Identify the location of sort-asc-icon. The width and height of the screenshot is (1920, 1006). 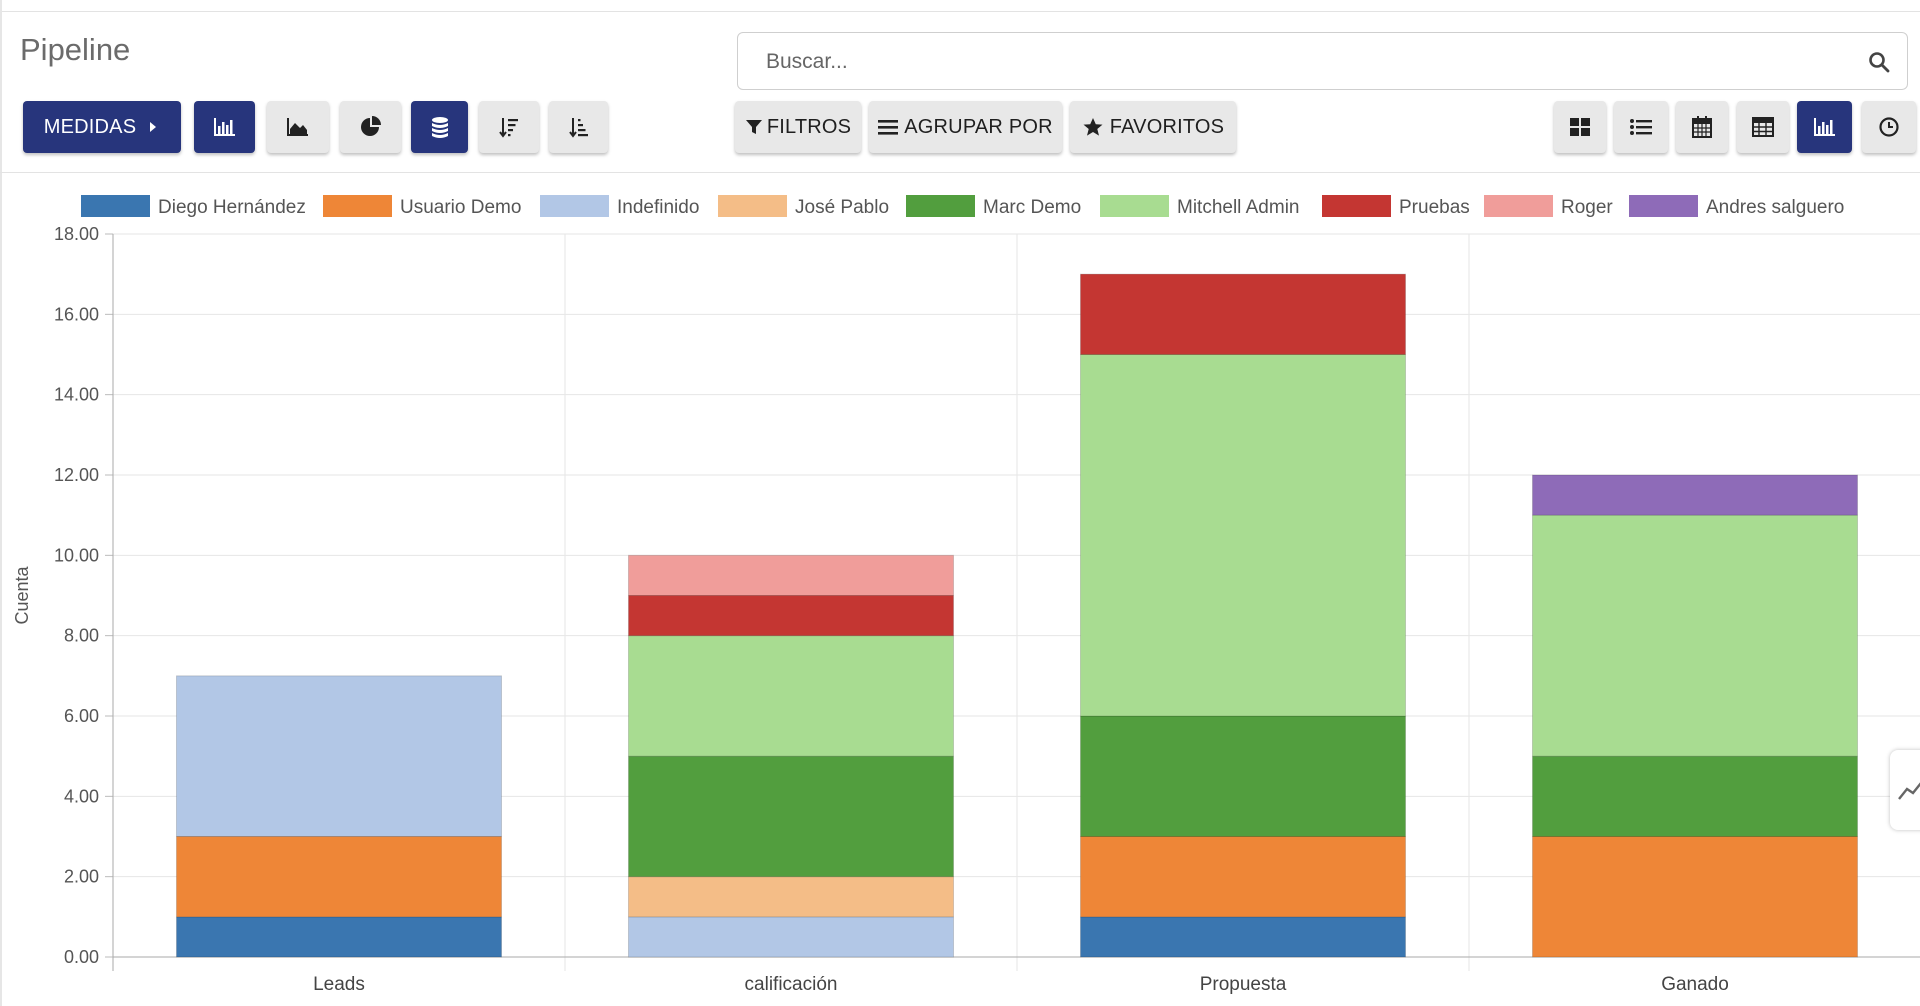
(578, 128).